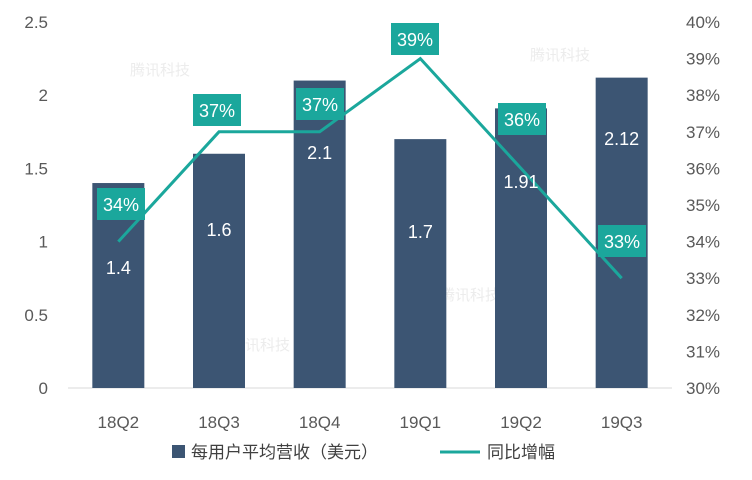 The width and height of the screenshot is (752, 480). What do you see at coordinates (520, 182) in the screenshot?
I see `bar-value-label: 1.91` at bounding box center [520, 182].